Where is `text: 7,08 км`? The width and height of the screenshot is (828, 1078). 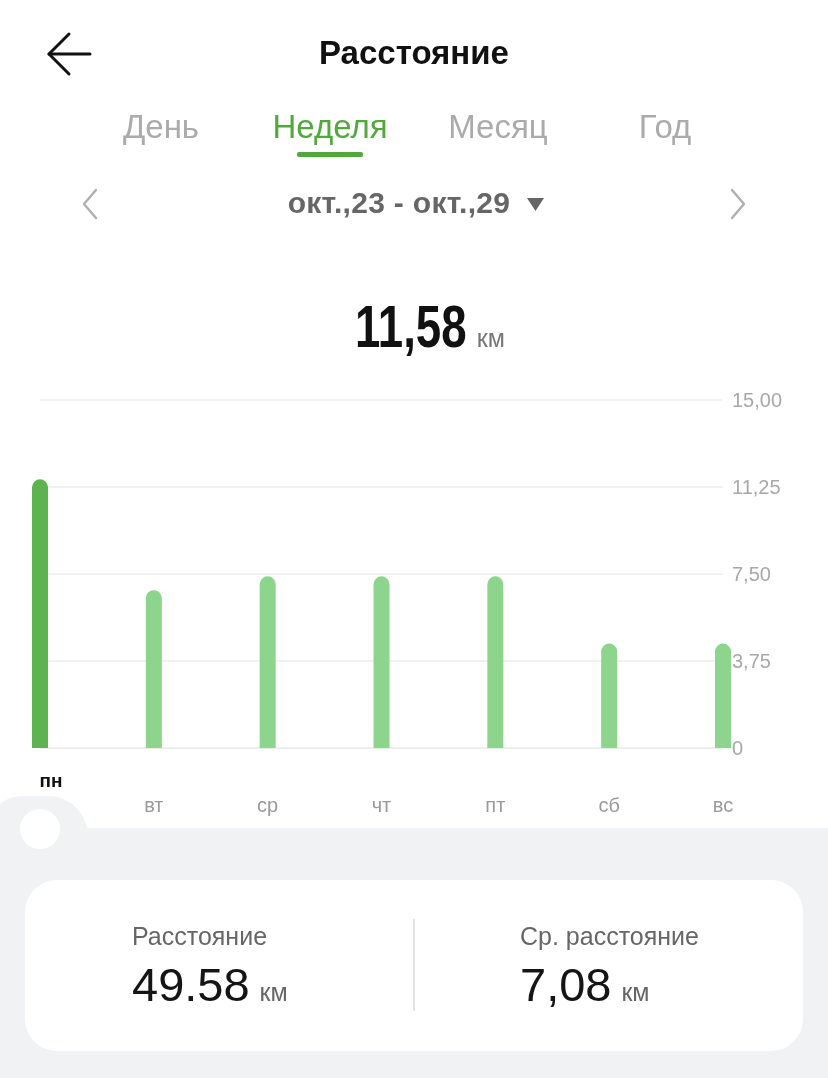
text: 7,08 км is located at coordinates (585, 984).